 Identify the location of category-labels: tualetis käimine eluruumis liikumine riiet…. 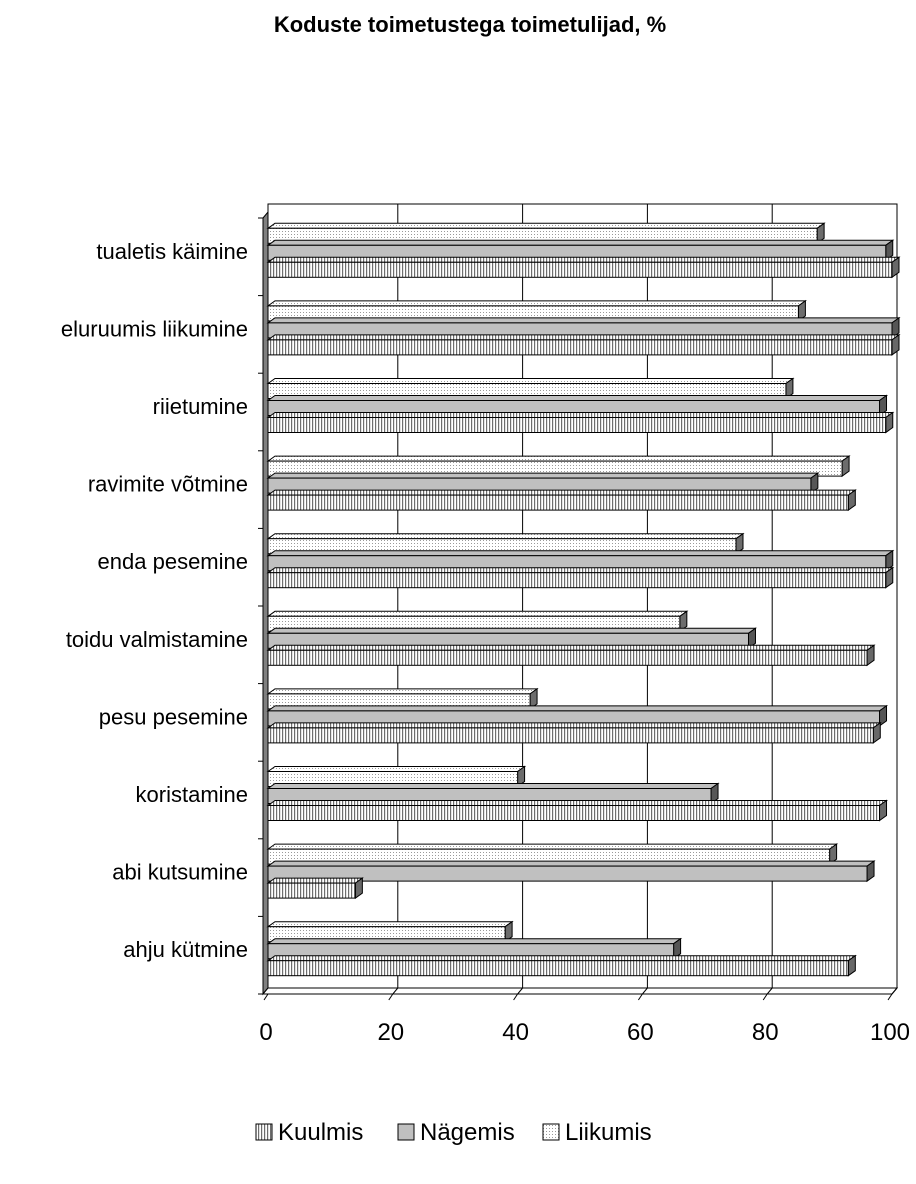
(154, 600).